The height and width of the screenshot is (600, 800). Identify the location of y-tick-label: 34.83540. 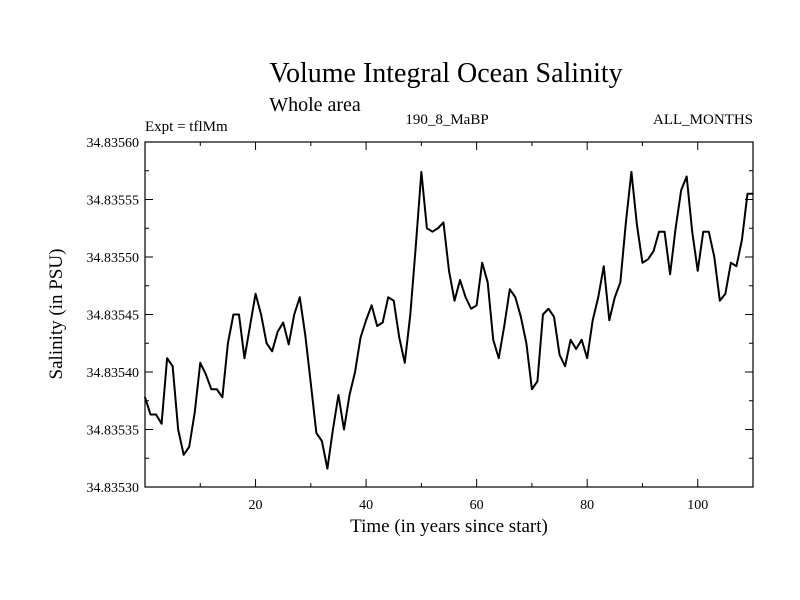
(113, 373).